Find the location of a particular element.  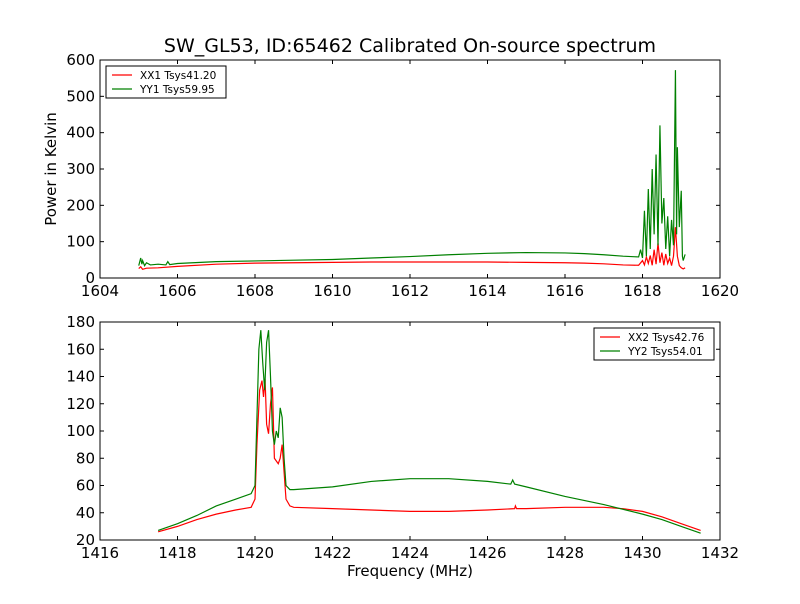

bottom-legend: XX2 Tsys42.76 YY2 Tsys54.01 is located at coordinates (654, 344).